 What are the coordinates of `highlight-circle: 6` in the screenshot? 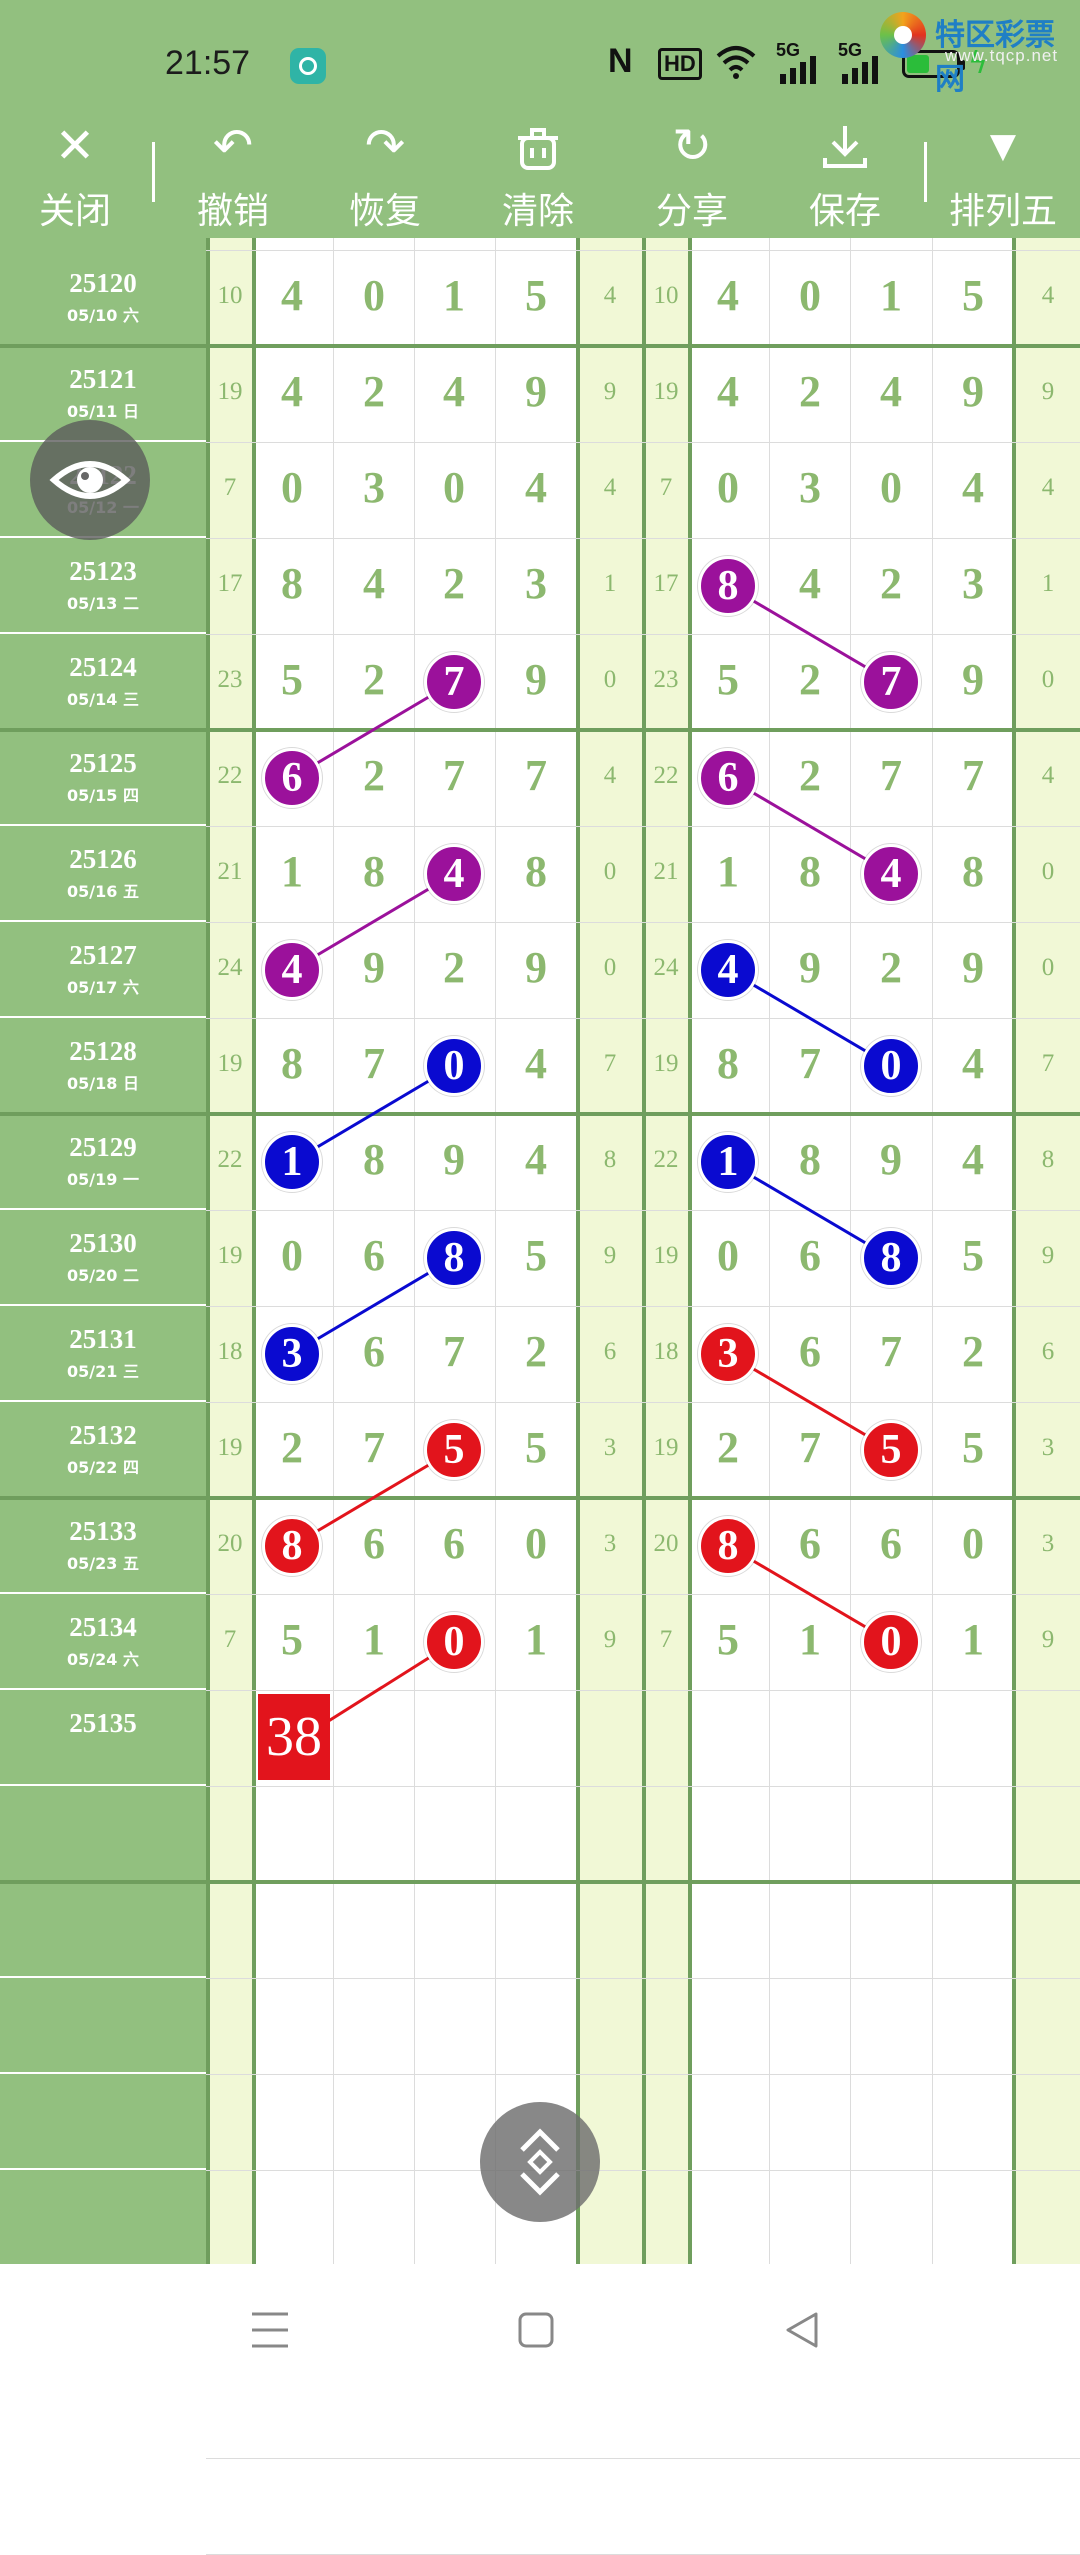 It's located at (728, 778).